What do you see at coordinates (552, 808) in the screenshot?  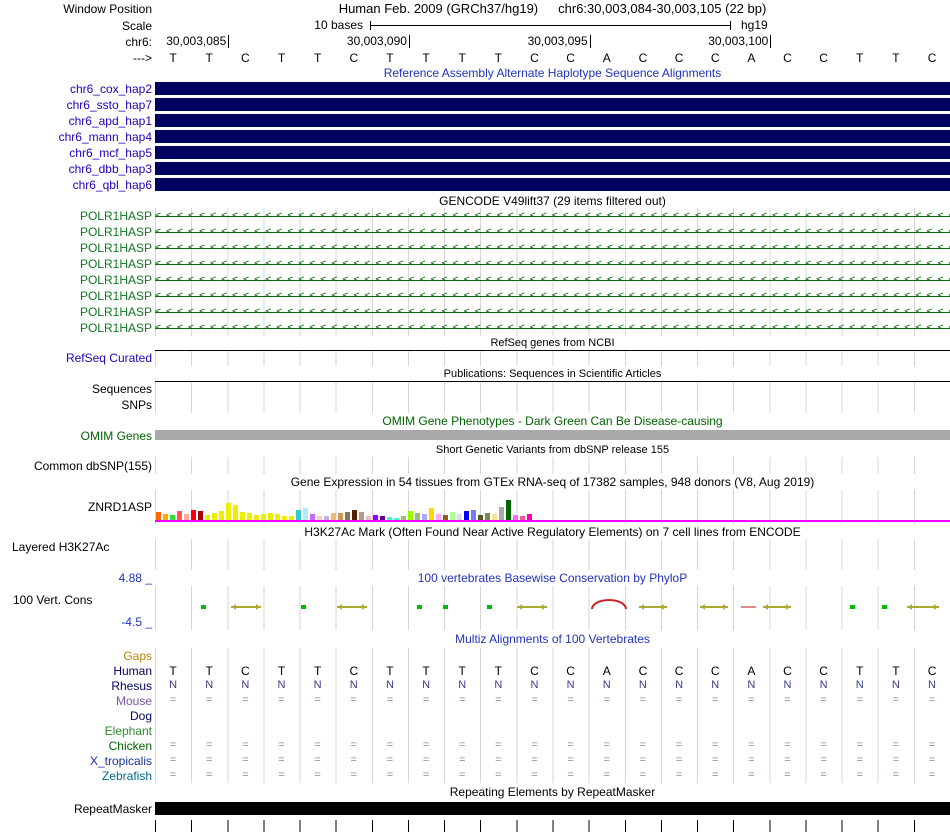 I see `repeatmasker-track` at bounding box center [552, 808].